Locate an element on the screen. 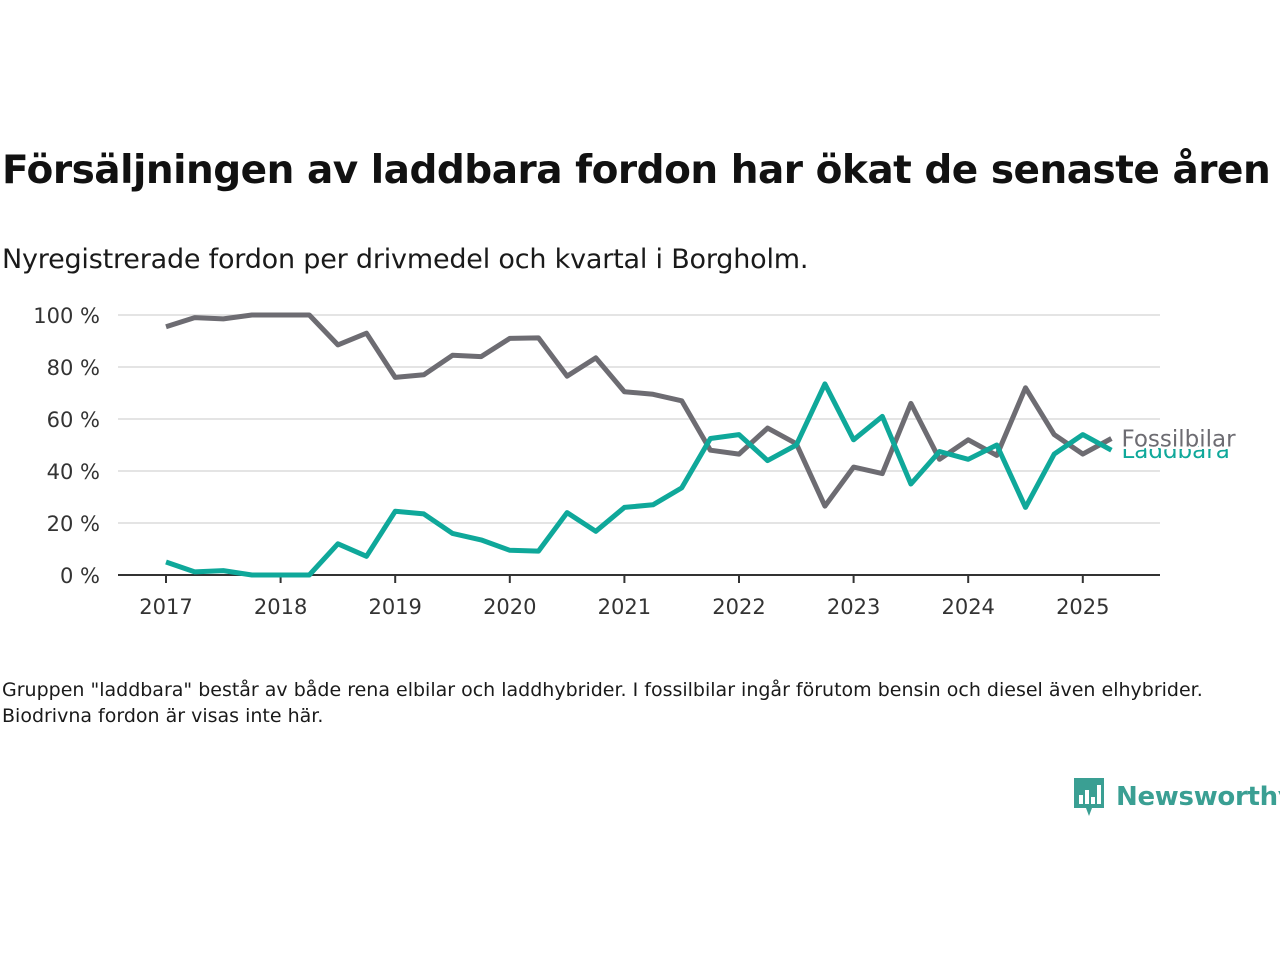 The height and width of the screenshot is (960, 1280). series-label-laddbara: Laddbara is located at coordinates (1175, 451).